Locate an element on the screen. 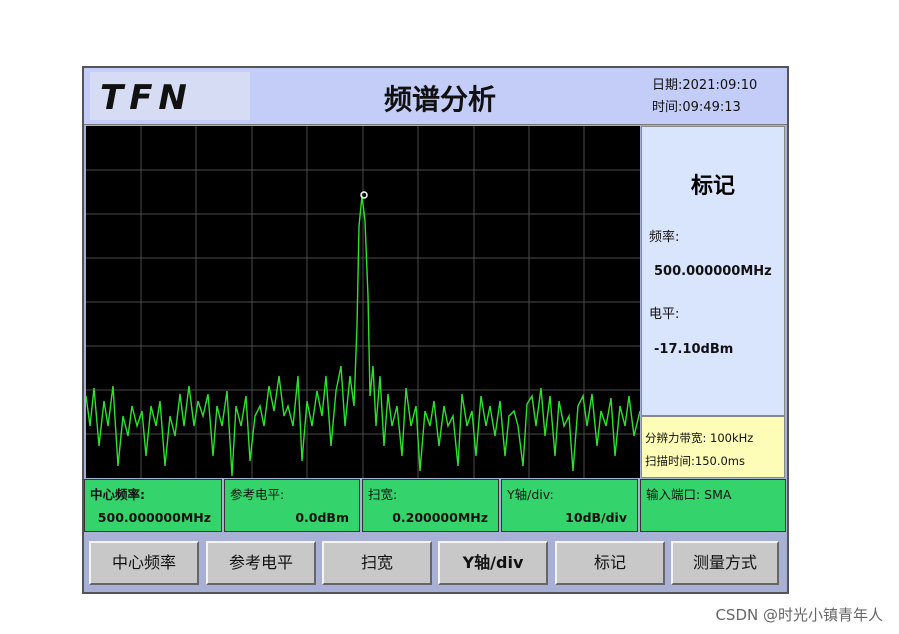 The width and height of the screenshot is (899, 634). level-label: 电平: is located at coordinates (664, 314).